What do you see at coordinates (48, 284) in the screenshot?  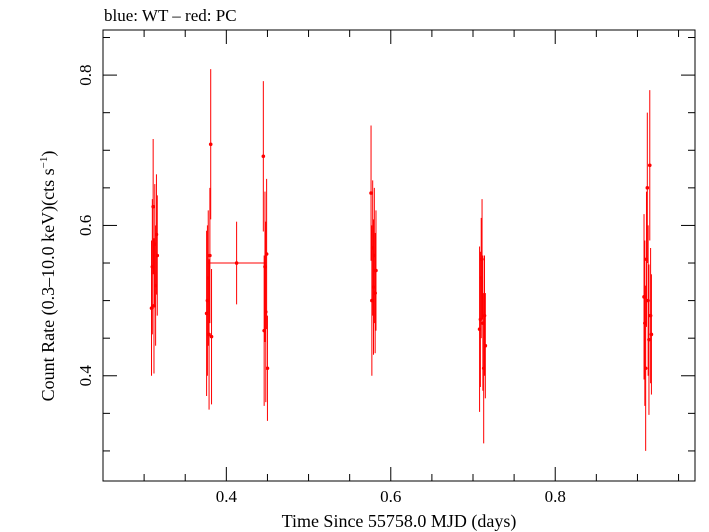 I see `y-axis-label-main: Count Rate (0.3–10.0 keV)(cts s` at bounding box center [48, 284].